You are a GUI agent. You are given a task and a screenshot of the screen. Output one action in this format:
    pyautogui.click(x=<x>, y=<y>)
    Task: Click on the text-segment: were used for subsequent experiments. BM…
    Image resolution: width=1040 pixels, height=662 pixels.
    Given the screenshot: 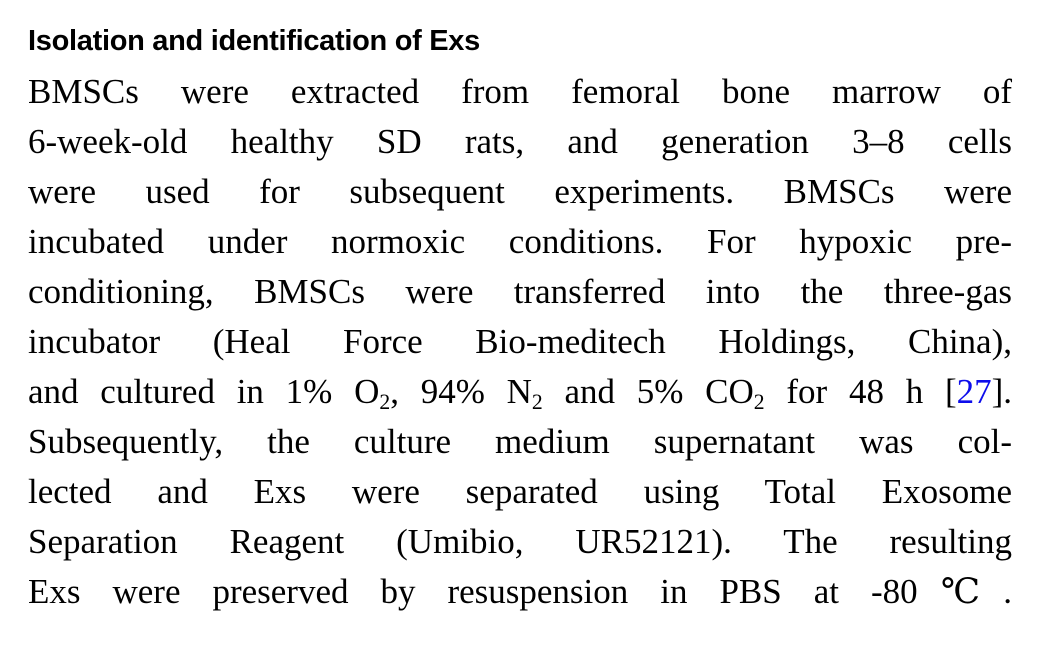 What is the action you would take?
    pyautogui.click(x=520, y=191)
    